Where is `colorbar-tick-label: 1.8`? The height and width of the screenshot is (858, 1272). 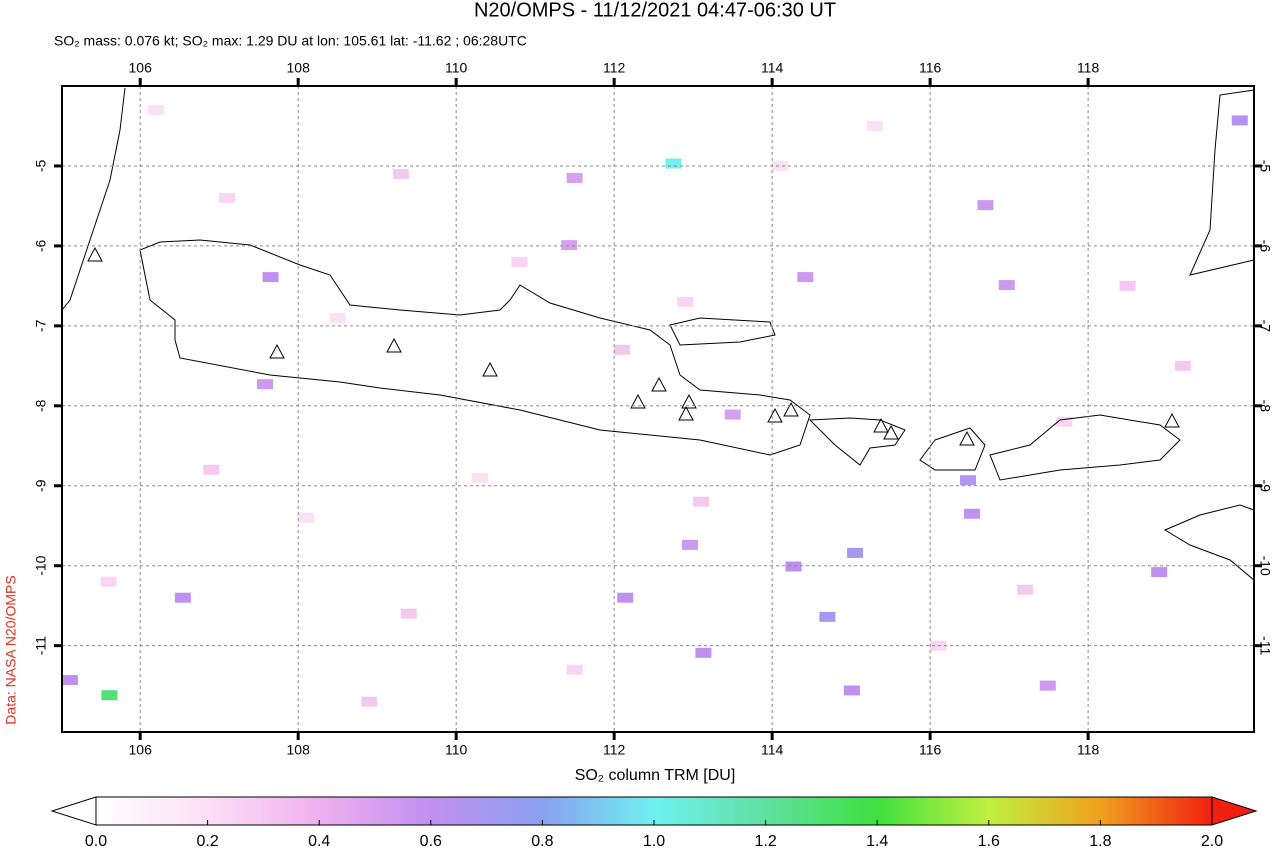
colorbar-tick-label: 1.8 is located at coordinates (1100, 841).